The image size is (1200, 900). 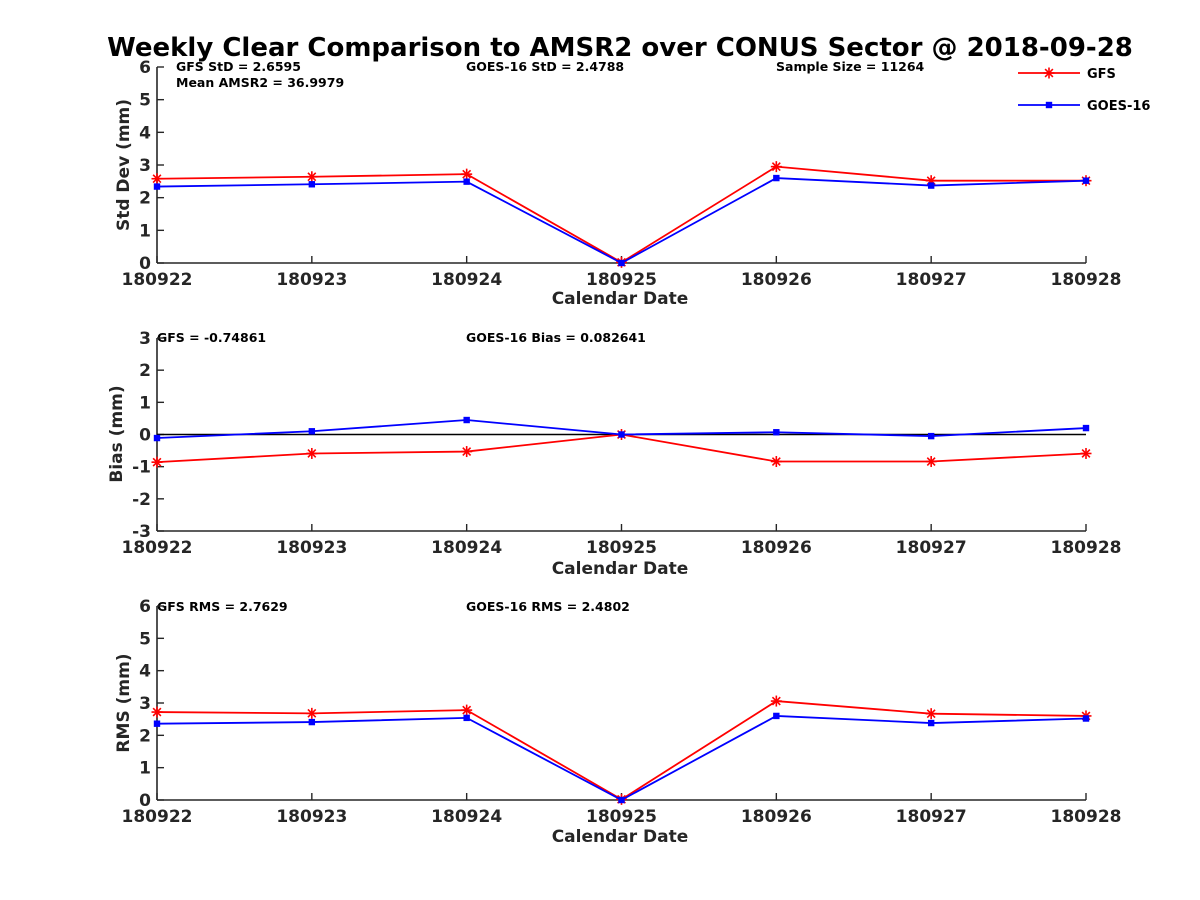 I want to click on y-axis-label-bias: Bias (mm), so click(x=117, y=433).